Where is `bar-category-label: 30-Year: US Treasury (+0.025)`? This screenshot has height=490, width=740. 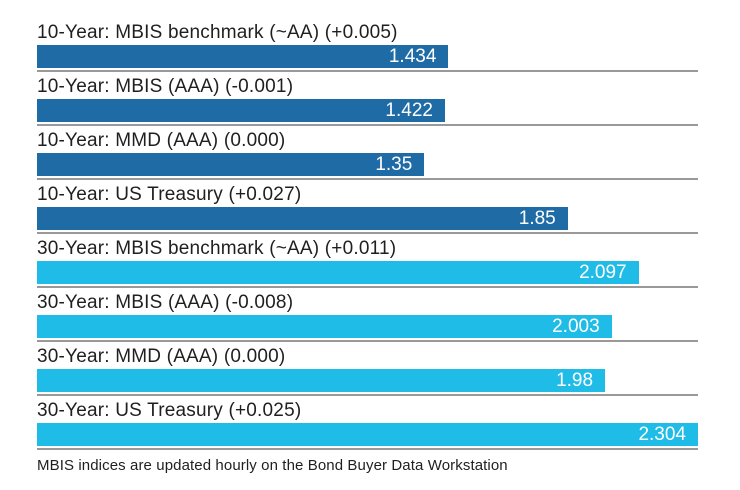 bar-category-label: 30-Year: US Treasury (+0.025) is located at coordinates (169, 410).